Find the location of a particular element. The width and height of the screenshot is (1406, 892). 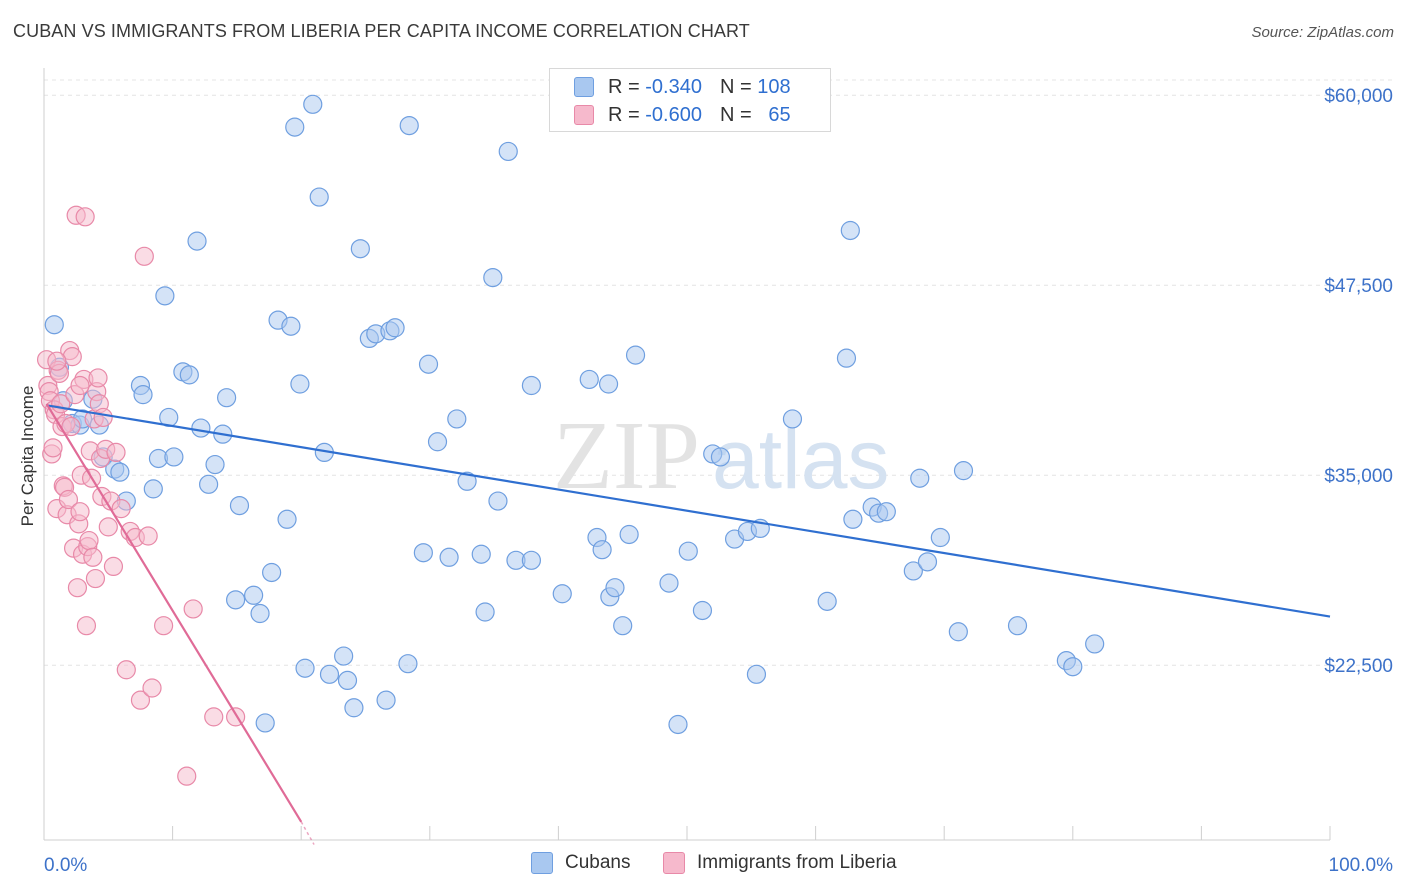

series-label-liberia: Immigrants from Liberia is located at coordinates (797, 862).